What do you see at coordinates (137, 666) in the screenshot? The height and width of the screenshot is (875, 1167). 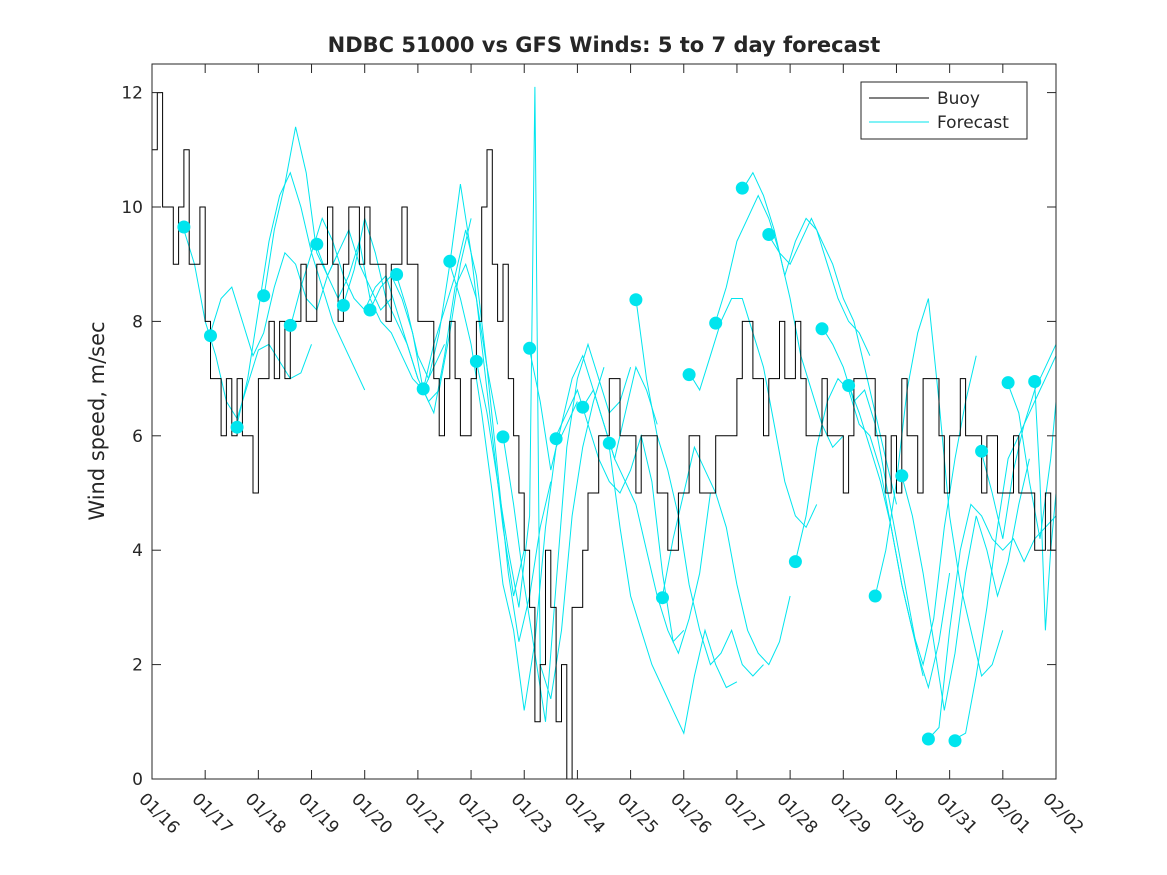 I see `y-tick-label: 2` at bounding box center [137, 666].